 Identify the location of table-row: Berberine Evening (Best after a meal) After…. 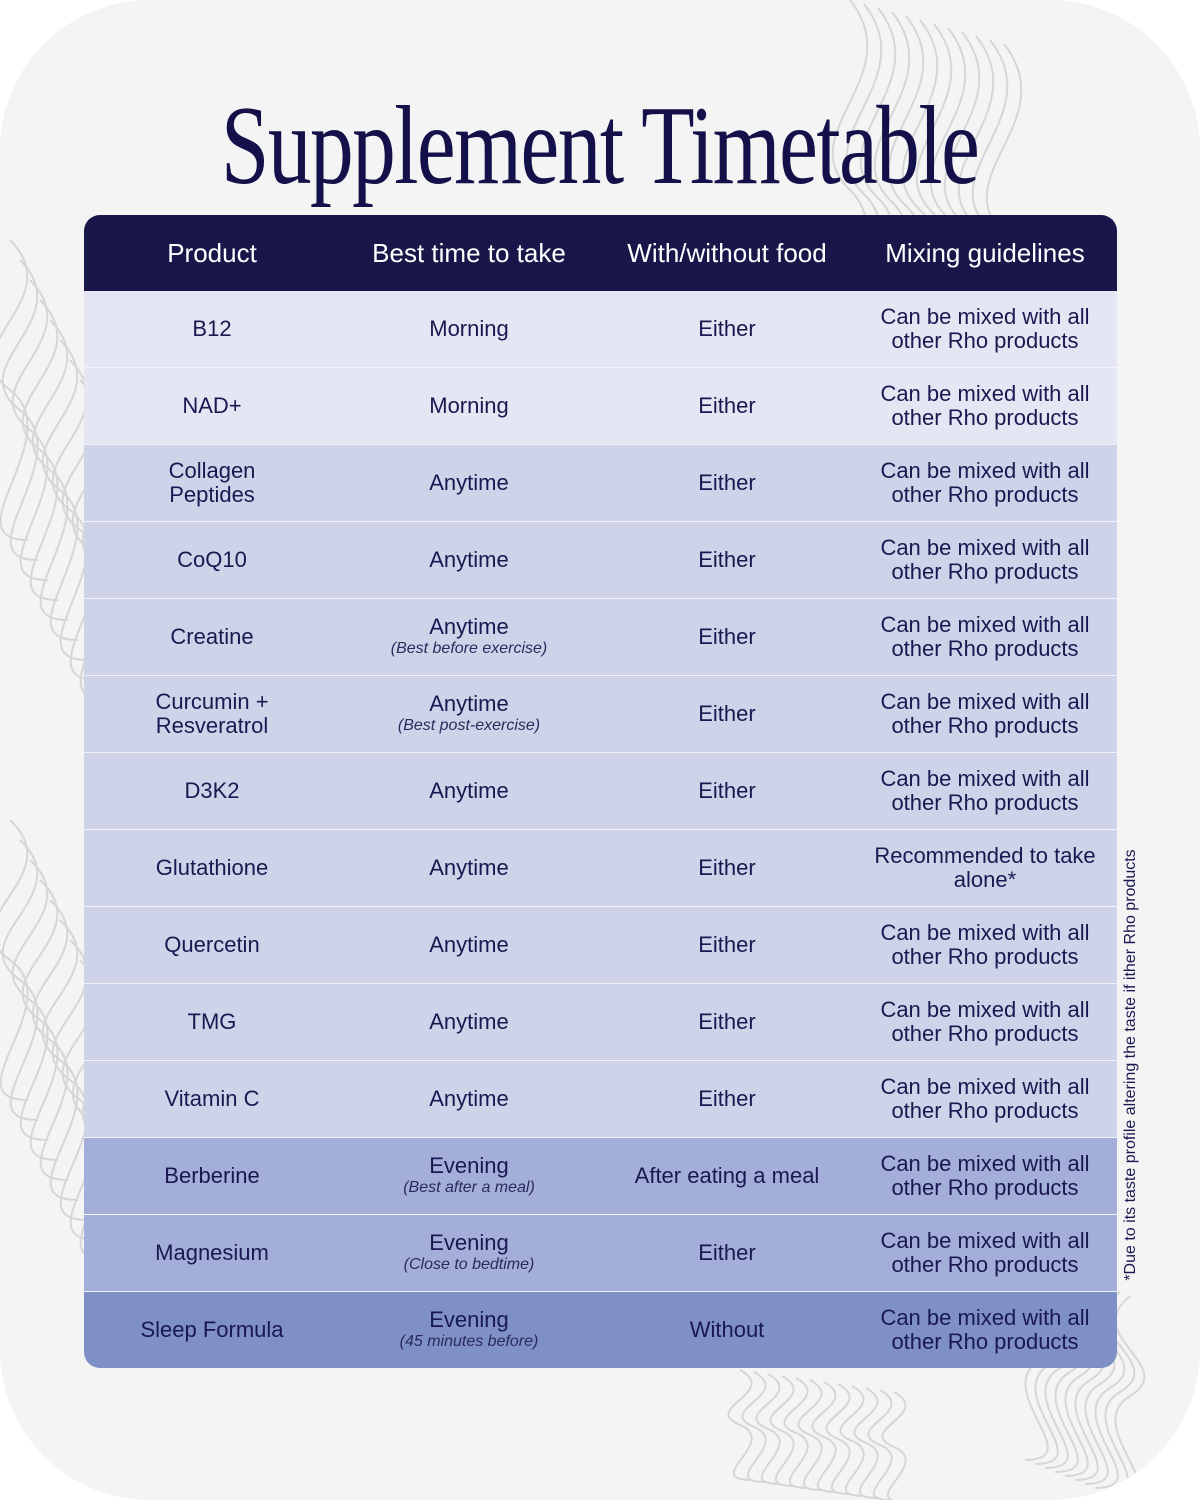
(600, 1175).